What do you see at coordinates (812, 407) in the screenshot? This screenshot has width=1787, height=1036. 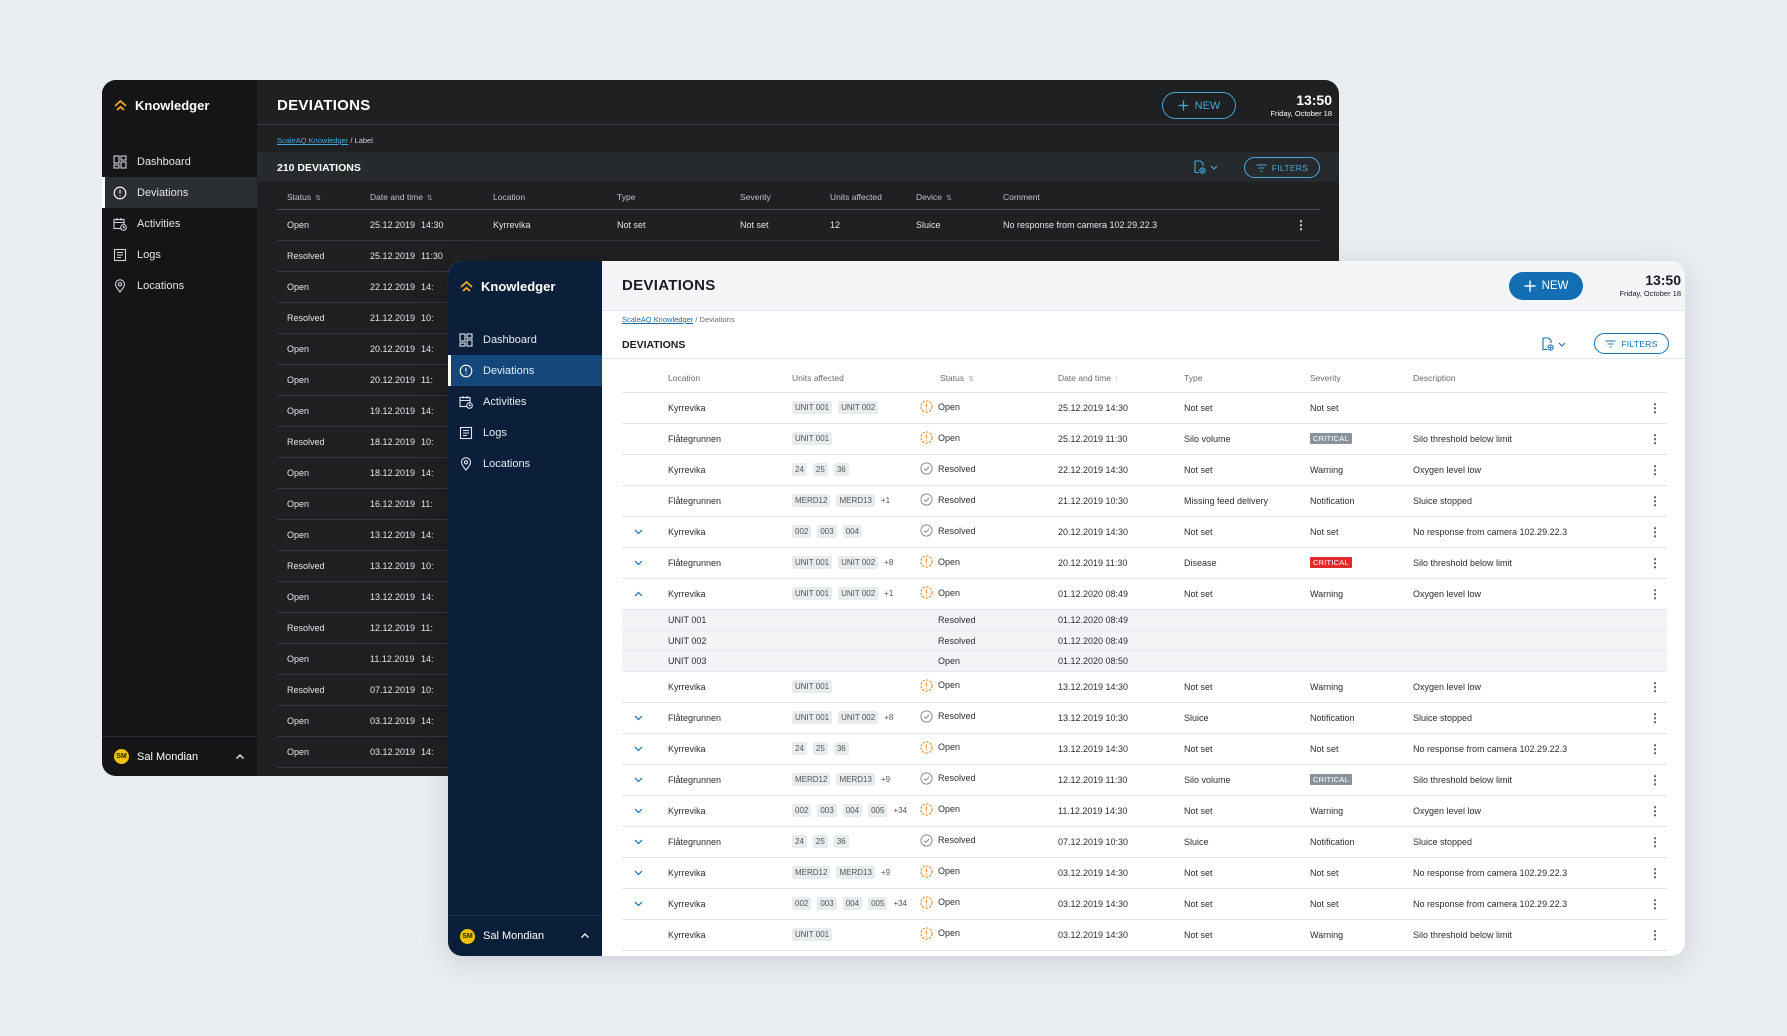 I see `unit-chip: UNIT 001` at bounding box center [812, 407].